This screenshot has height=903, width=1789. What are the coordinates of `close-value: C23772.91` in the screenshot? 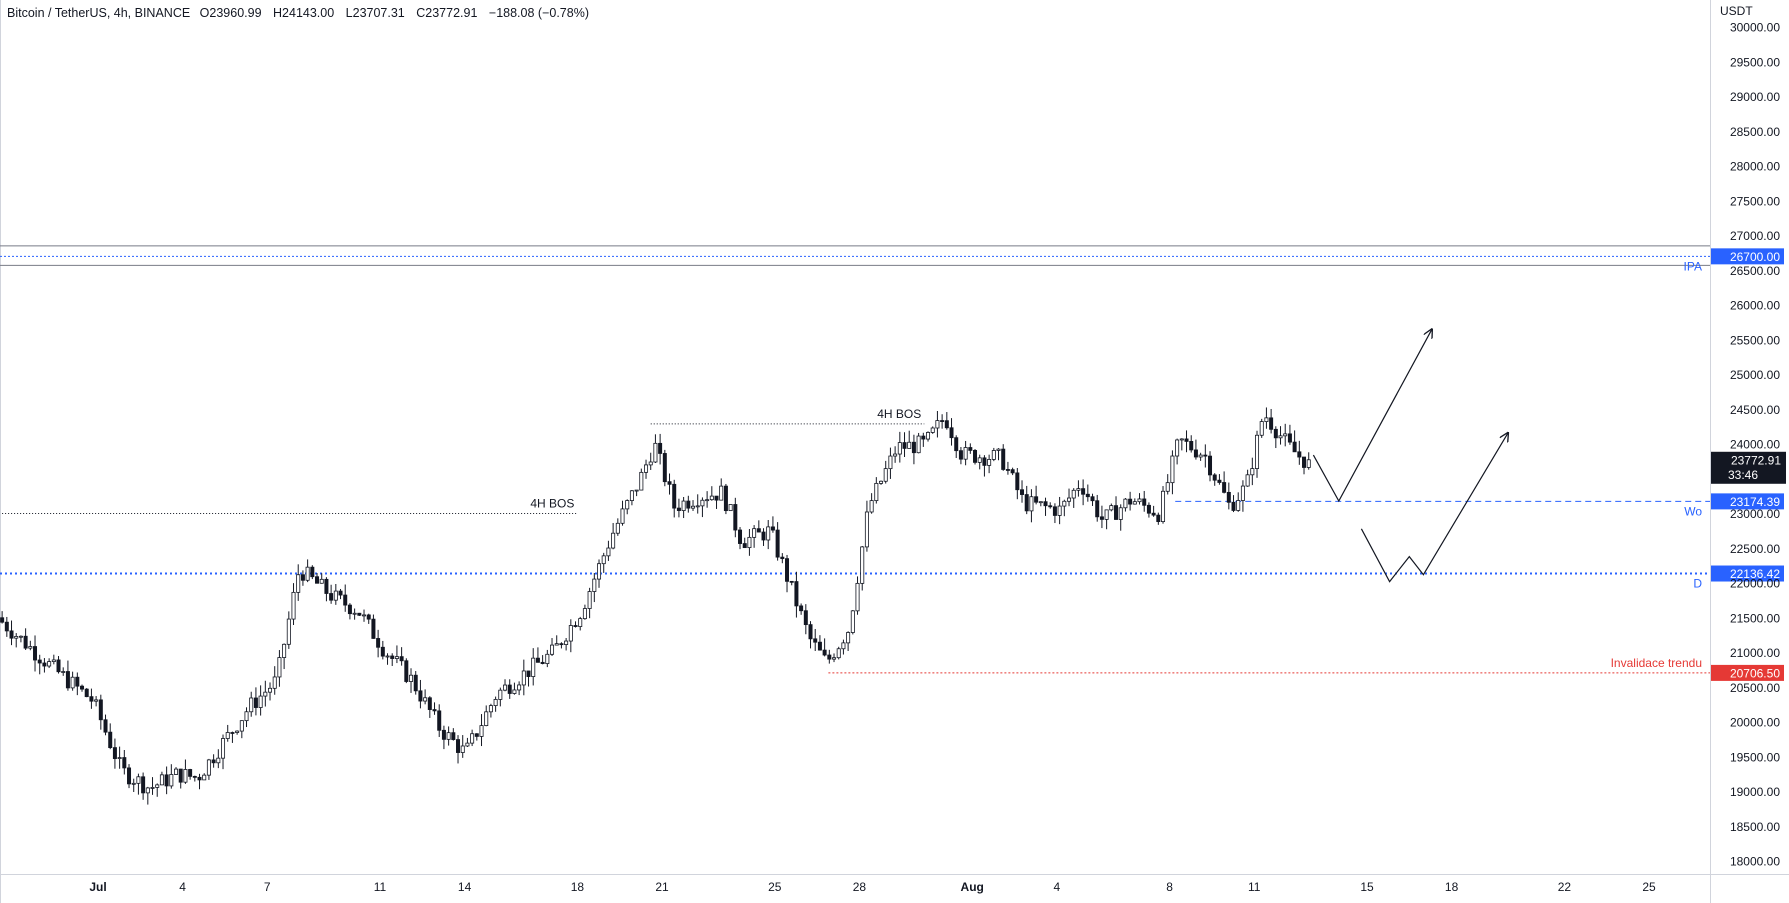 It's located at (447, 13).